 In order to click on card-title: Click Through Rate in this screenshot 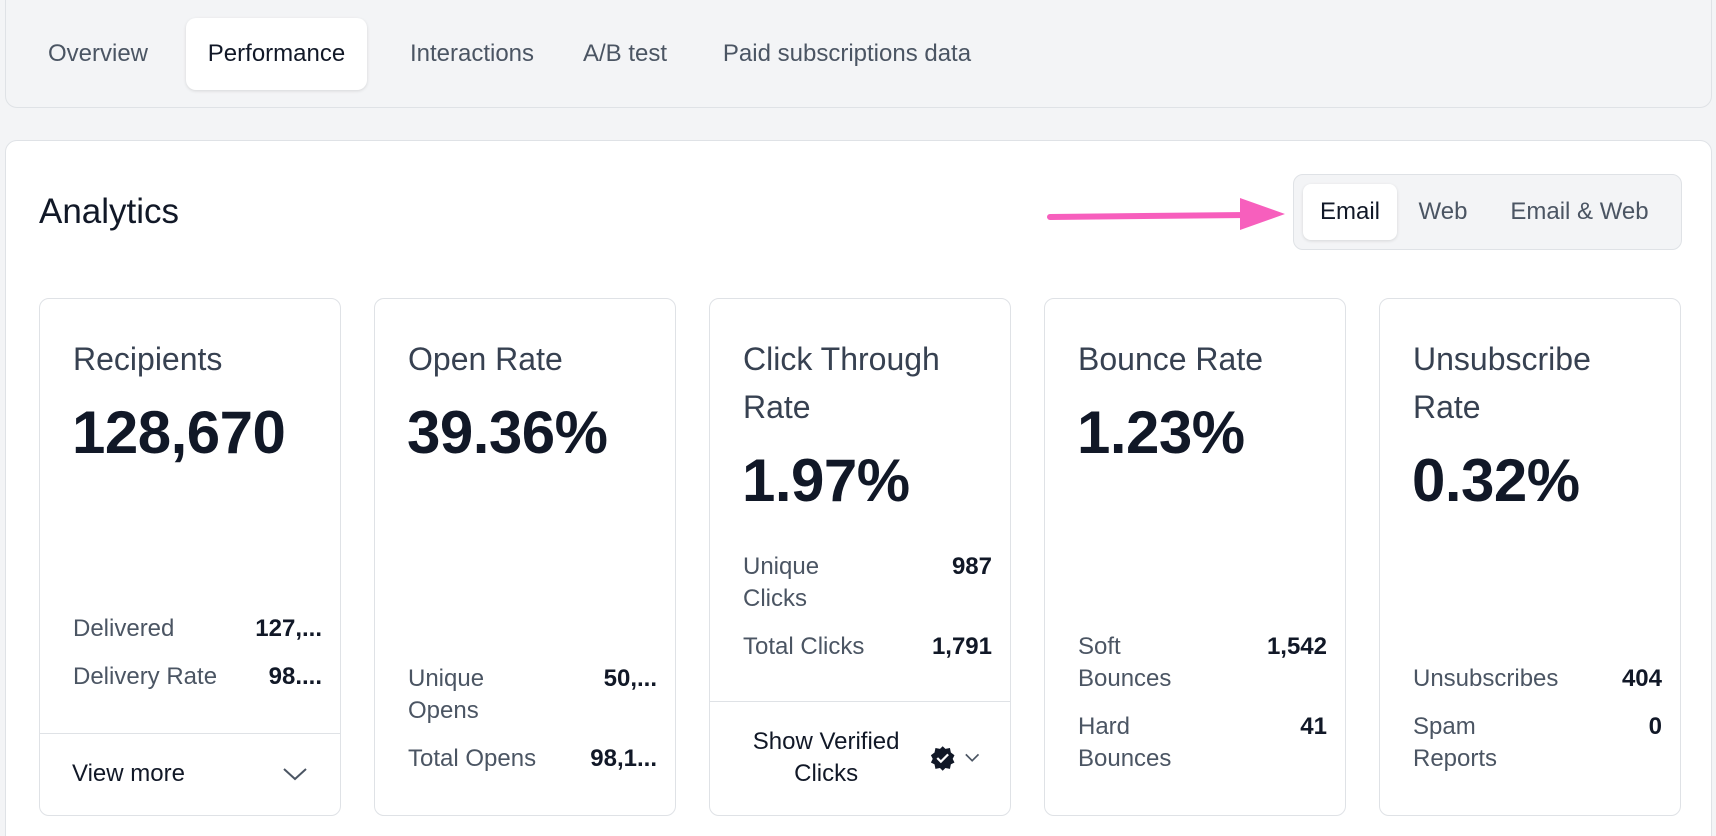, I will do `click(841, 383)`.